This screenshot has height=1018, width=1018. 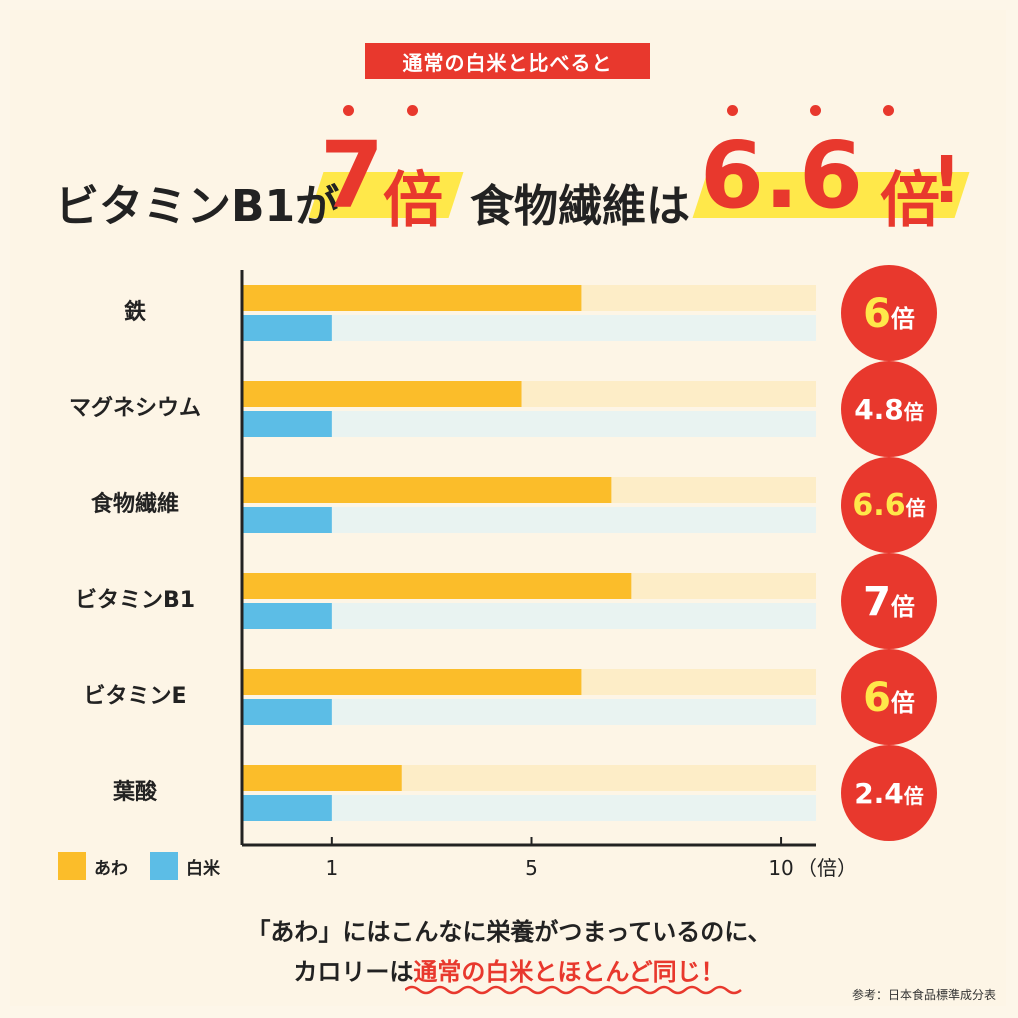 What do you see at coordinates (910, 201) in the screenshot?
I see `headline-unit-2: 倍` at bounding box center [910, 201].